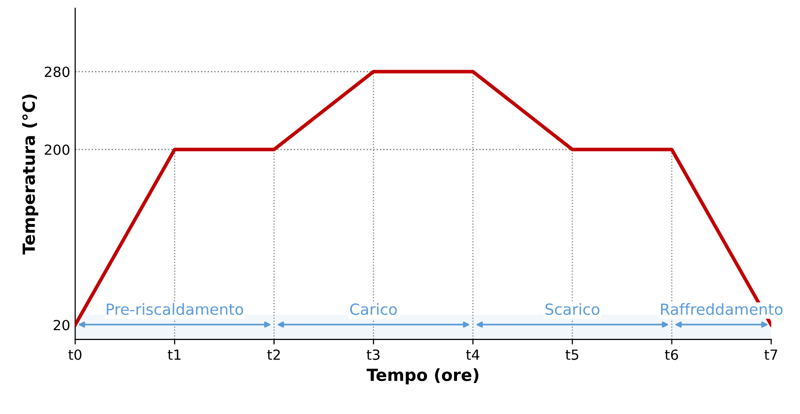 This screenshot has height=414, width=800. What do you see at coordinates (75, 354) in the screenshot?
I see `x-tick-label: t0` at bounding box center [75, 354].